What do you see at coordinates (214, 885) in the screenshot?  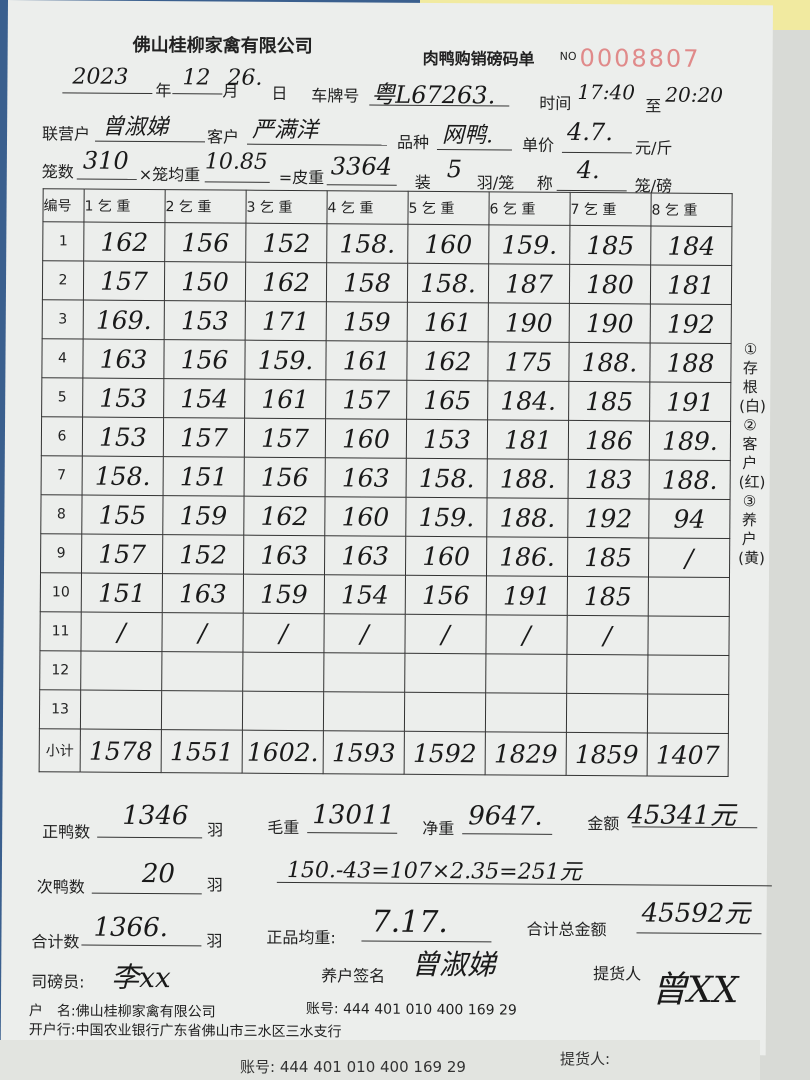 I see `defective-ducks-unit: 羽` at bounding box center [214, 885].